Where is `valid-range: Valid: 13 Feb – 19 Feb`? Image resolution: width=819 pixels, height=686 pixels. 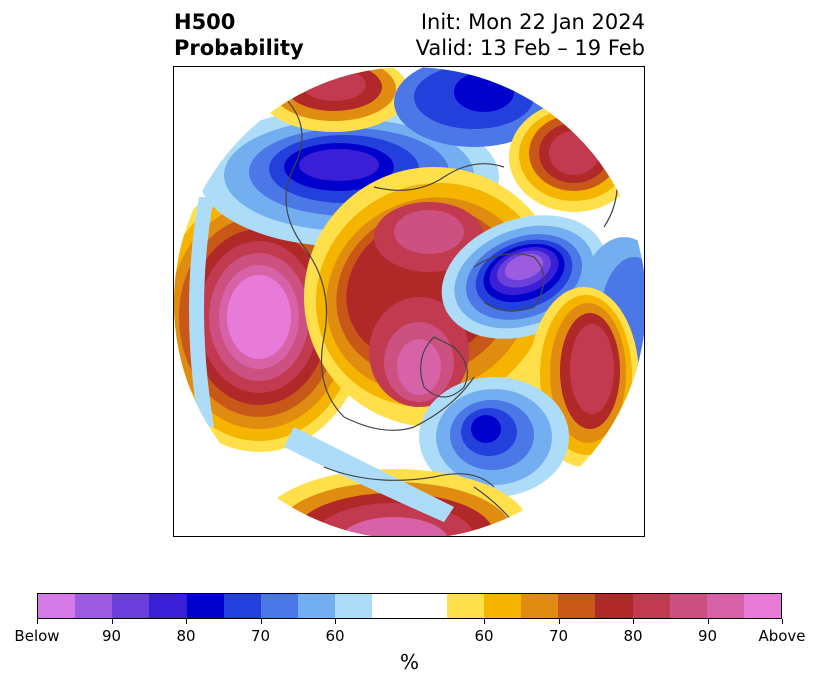
valid-range: Valid: 13 Feb – 19 Feb is located at coordinates (530, 48).